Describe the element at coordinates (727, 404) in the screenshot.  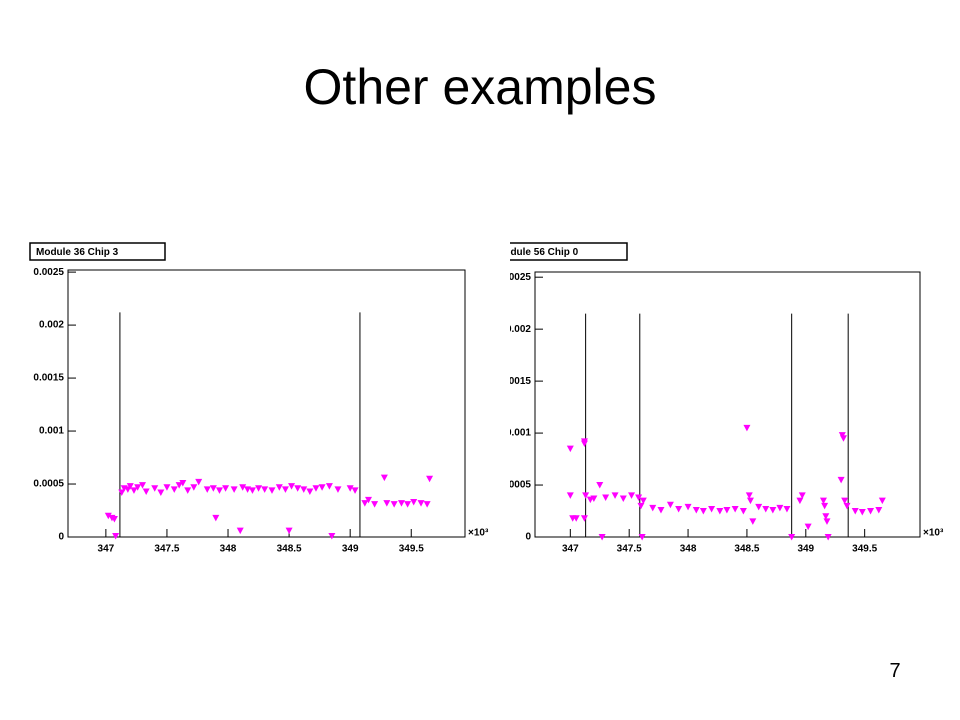
I see `plot-frame` at that location.